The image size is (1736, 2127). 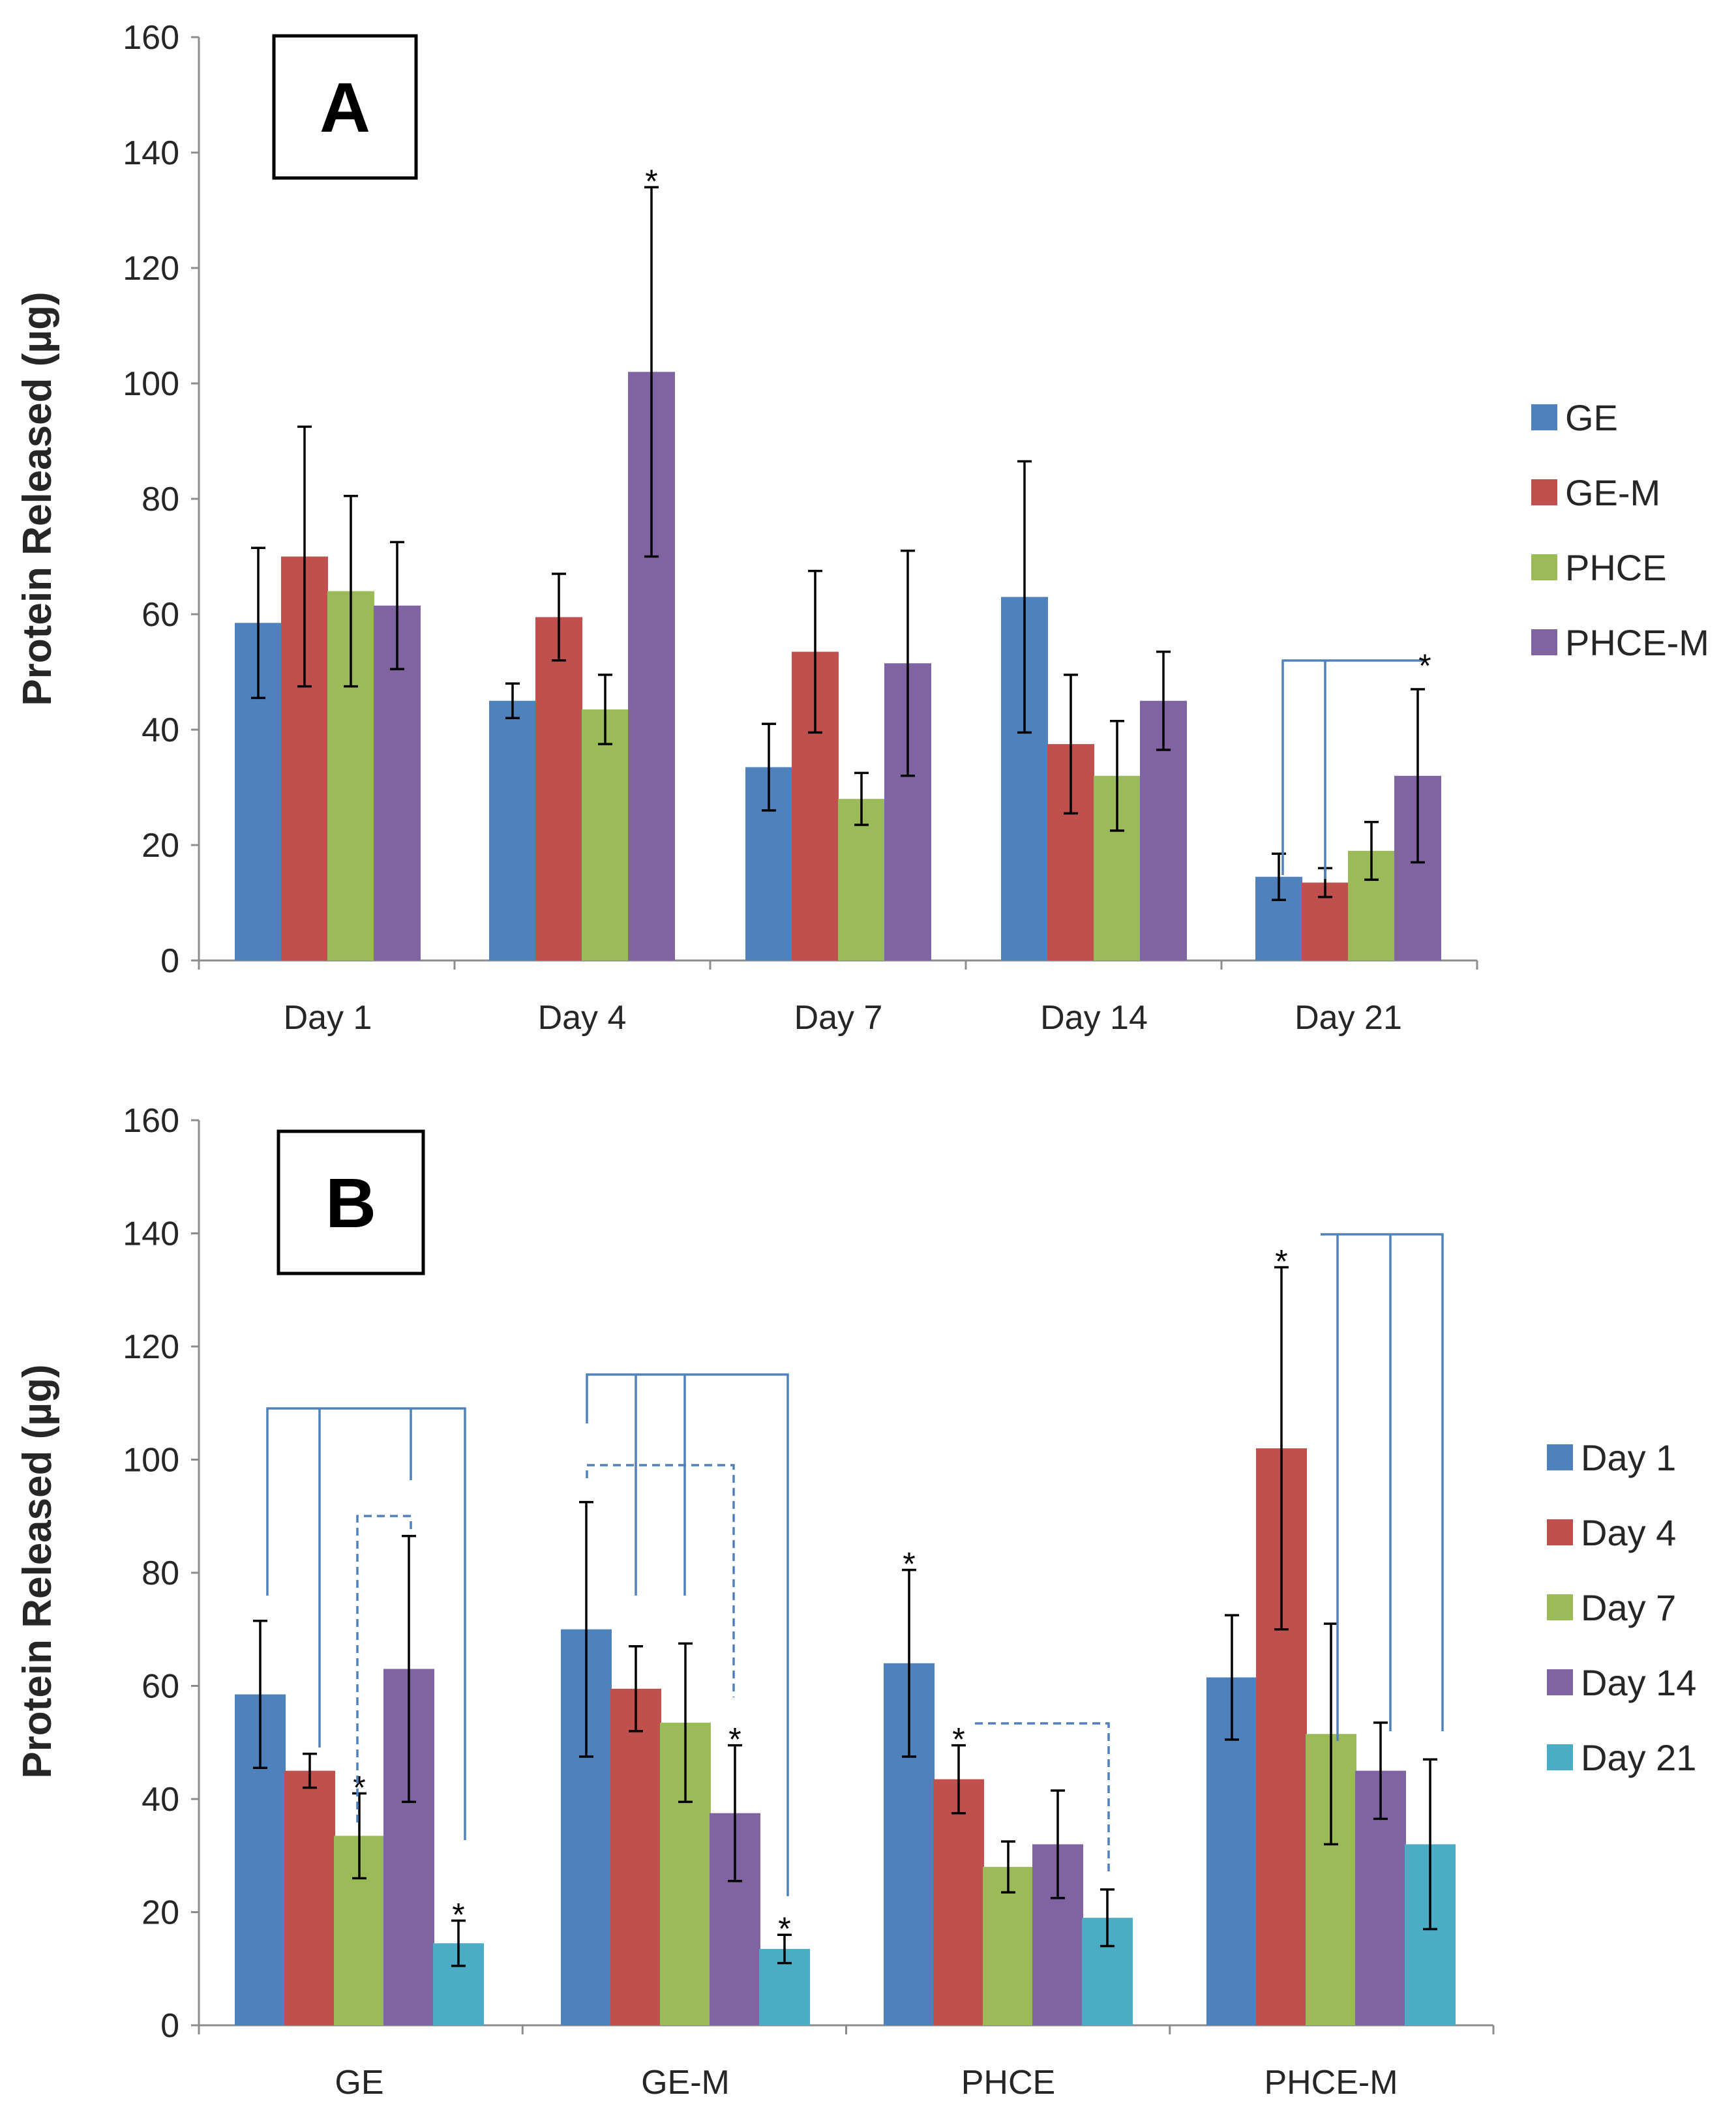 What do you see at coordinates (1628, 1532) in the screenshot?
I see `legend-label: Day 4` at bounding box center [1628, 1532].